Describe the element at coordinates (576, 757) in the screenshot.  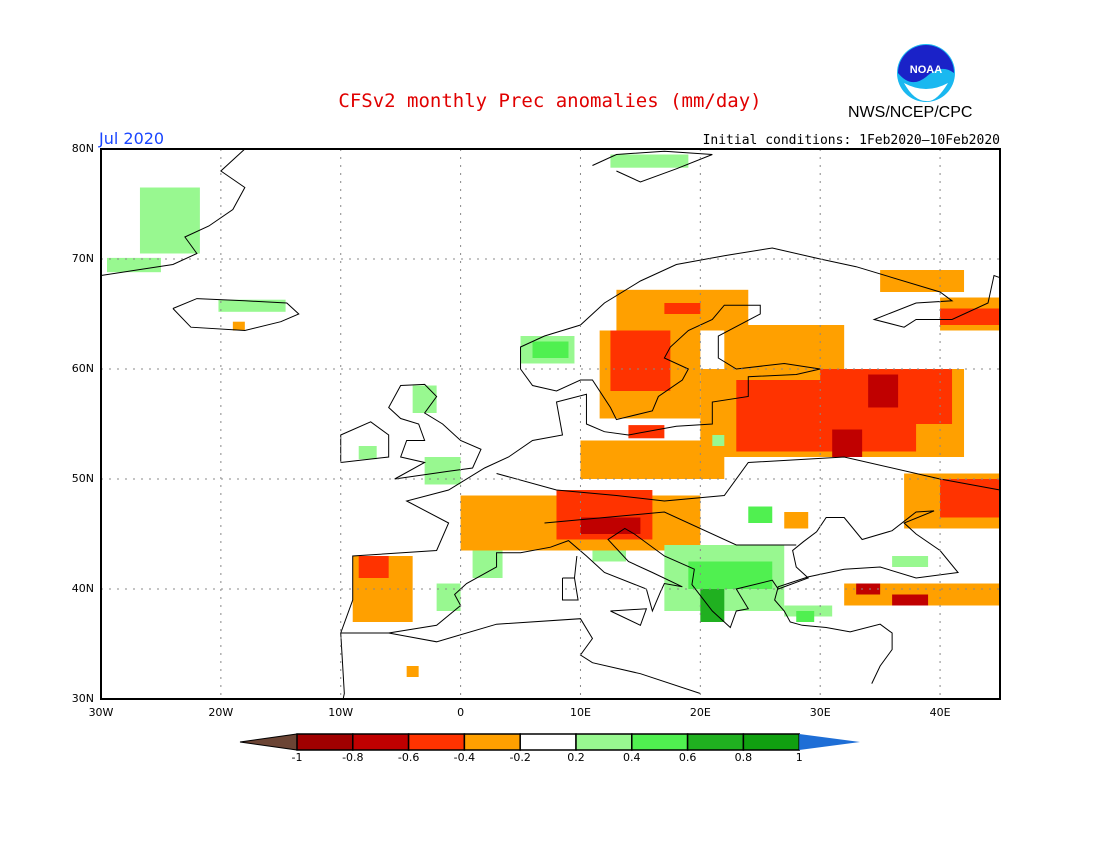
I see `colorbar-label: 0.2` at that location.